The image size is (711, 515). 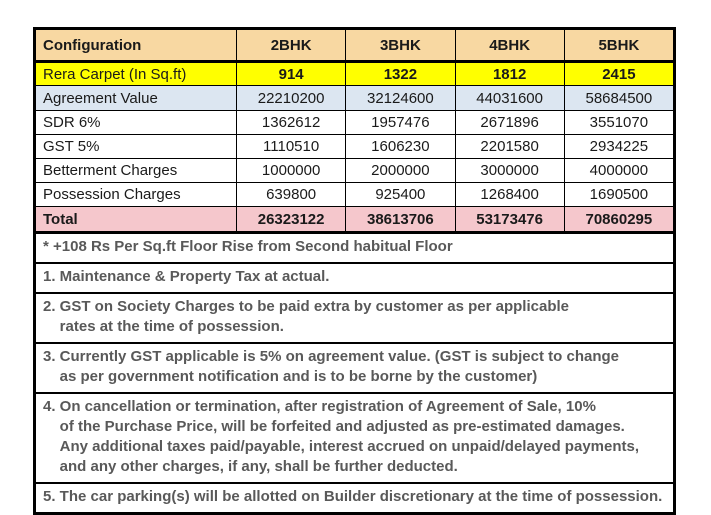 What do you see at coordinates (399, 170) in the screenshot?
I see `cell-value: 2000000` at bounding box center [399, 170].